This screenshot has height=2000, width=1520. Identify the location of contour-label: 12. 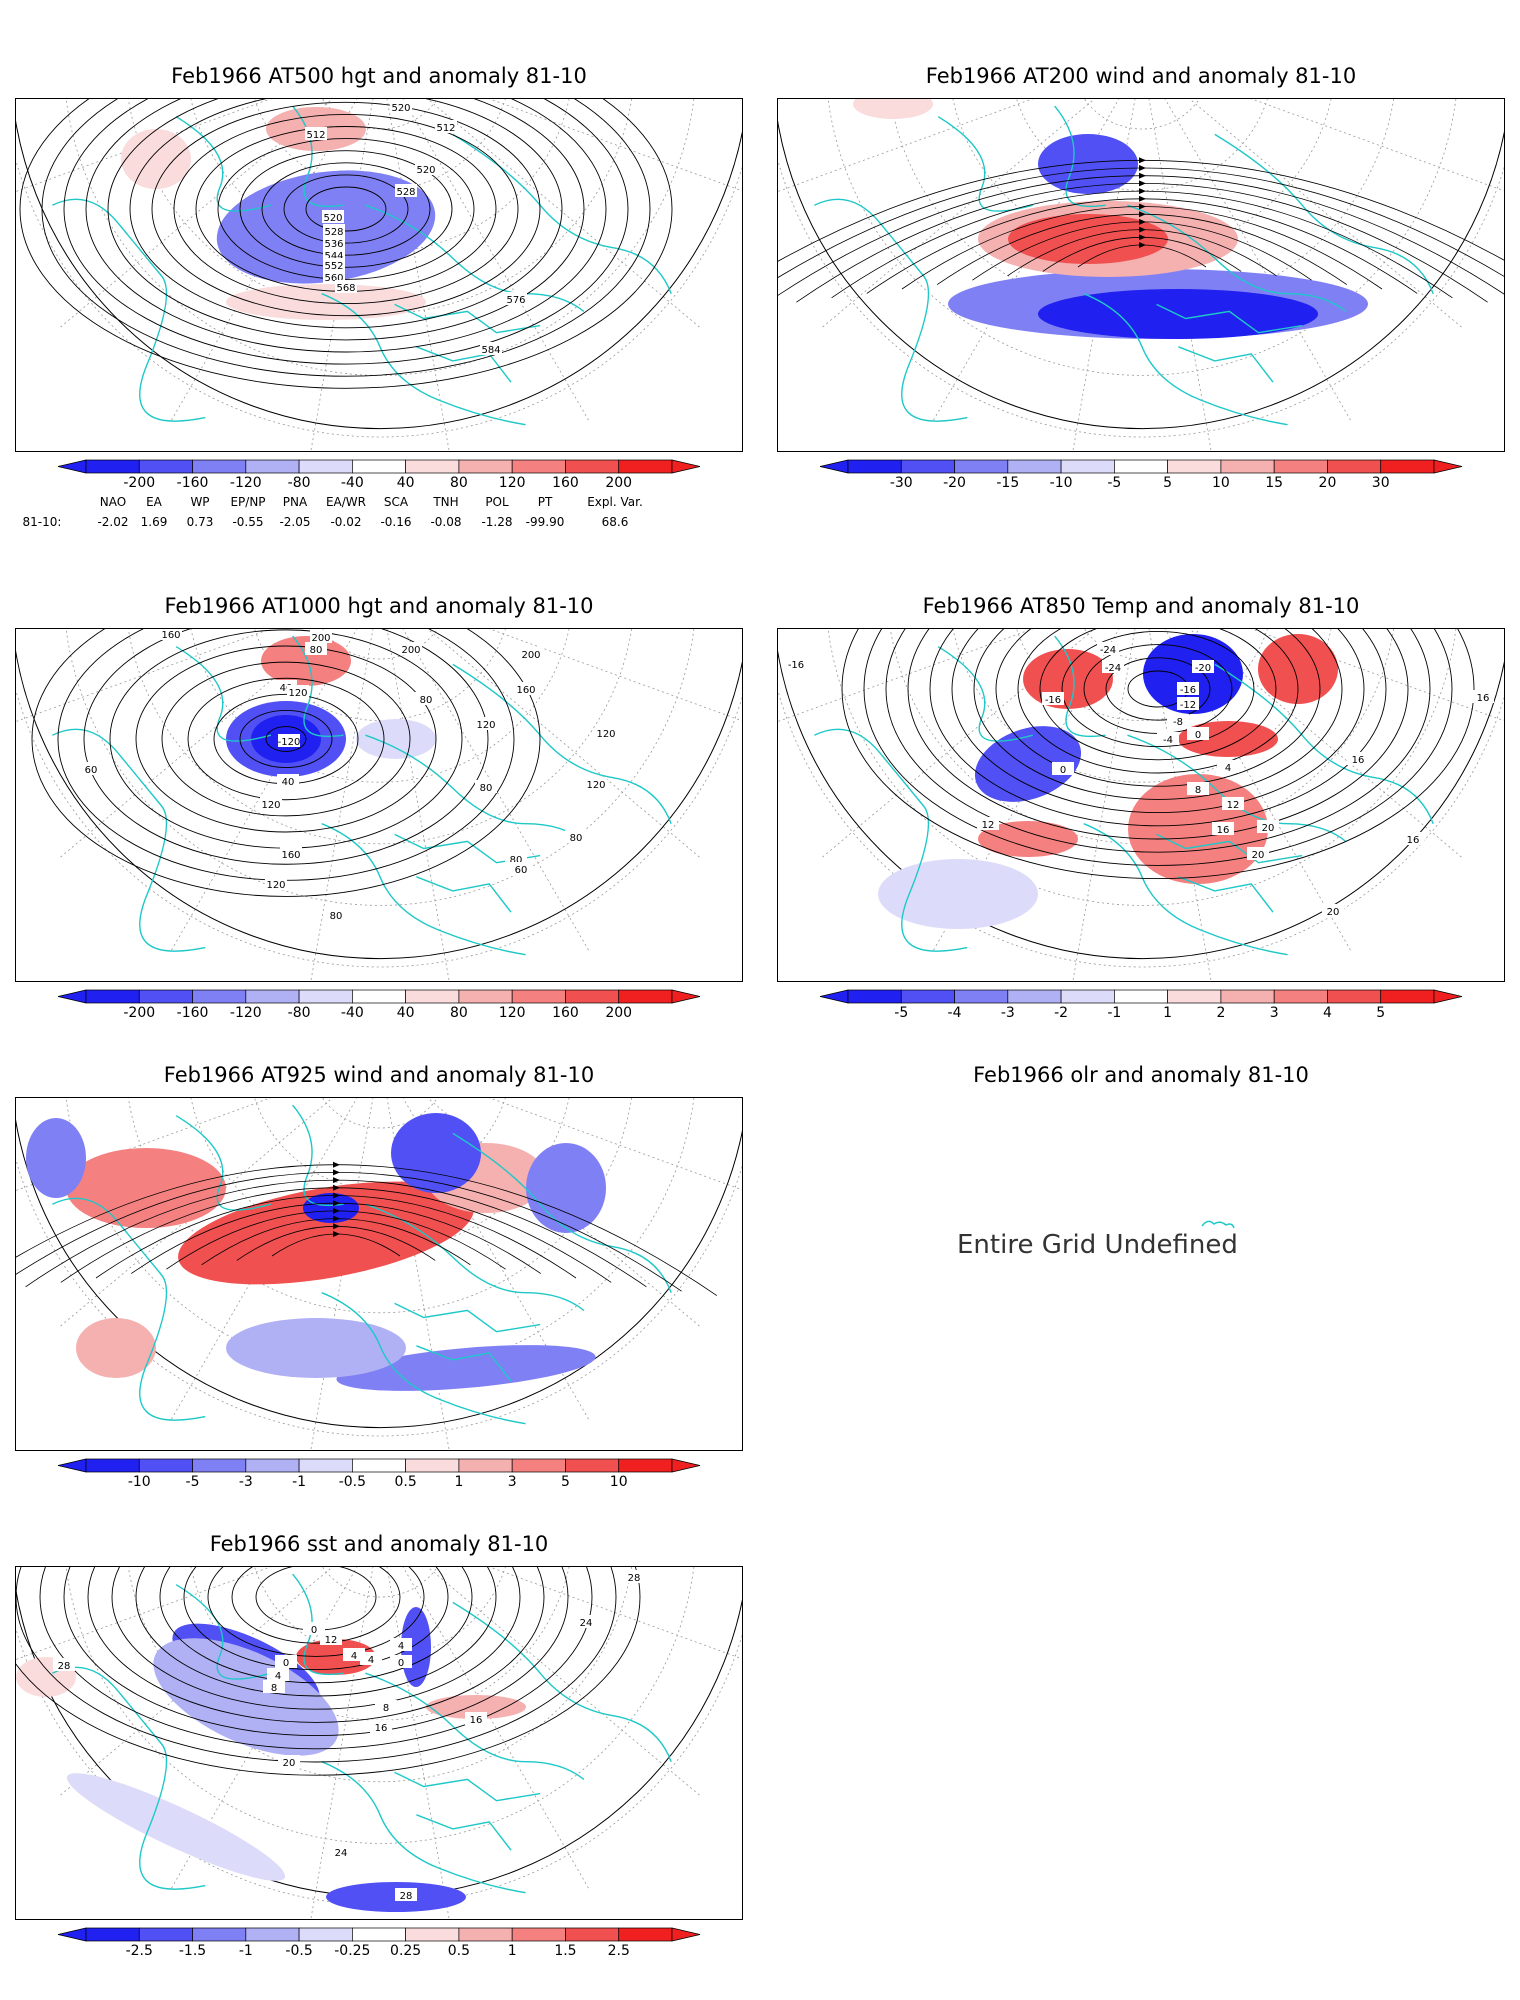
(331, 1640).